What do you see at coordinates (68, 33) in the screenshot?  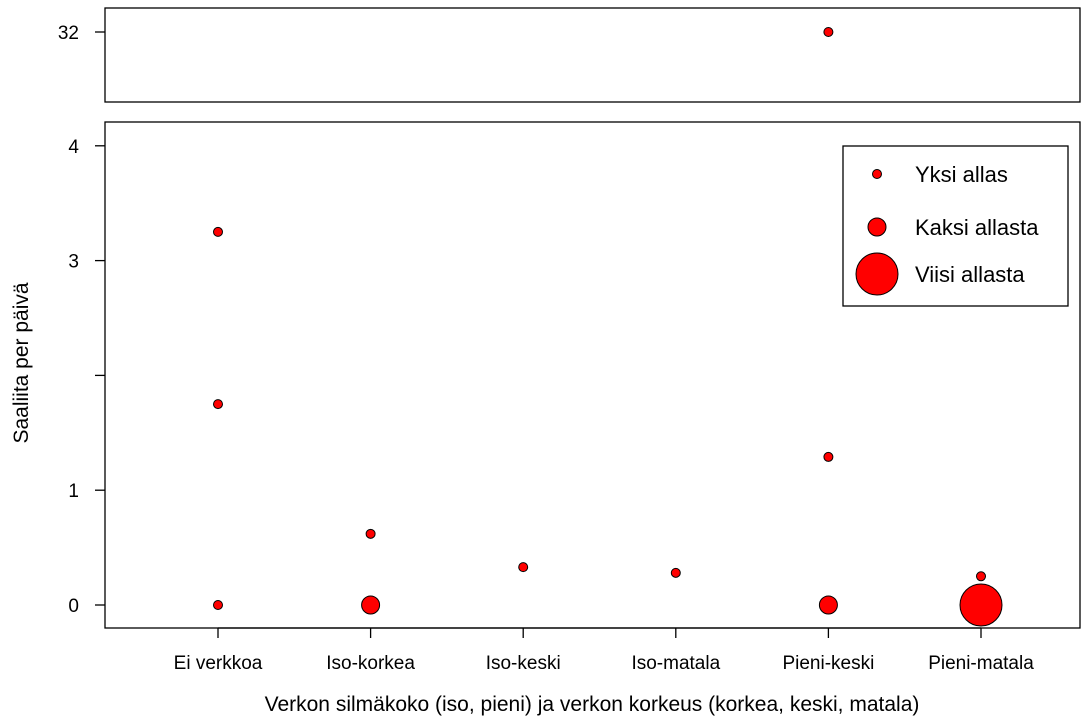 I see `y-tick-label-upper: 32` at bounding box center [68, 33].